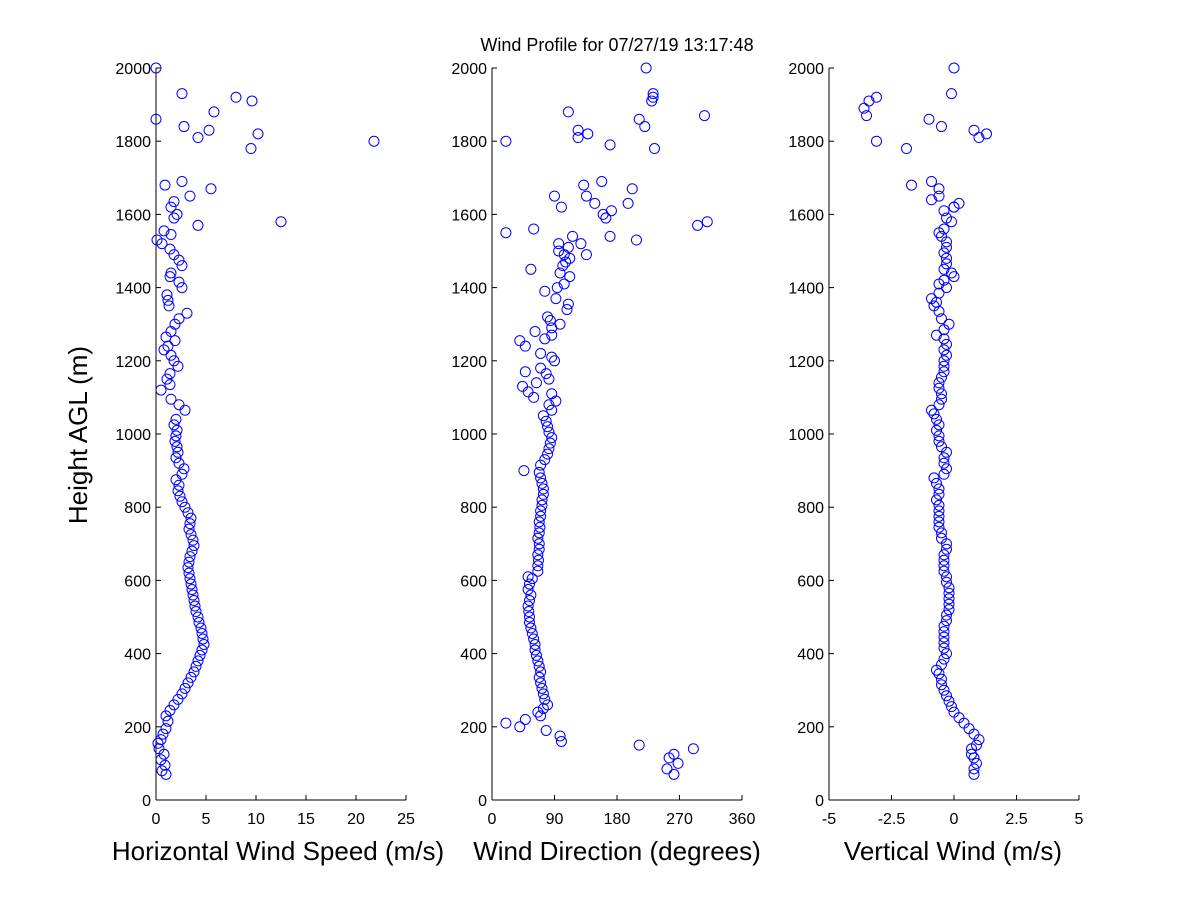 This screenshot has width=1200, height=900. What do you see at coordinates (133, 69) in the screenshot?
I see `y-tick-label: 2000` at bounding box center [133, 69].